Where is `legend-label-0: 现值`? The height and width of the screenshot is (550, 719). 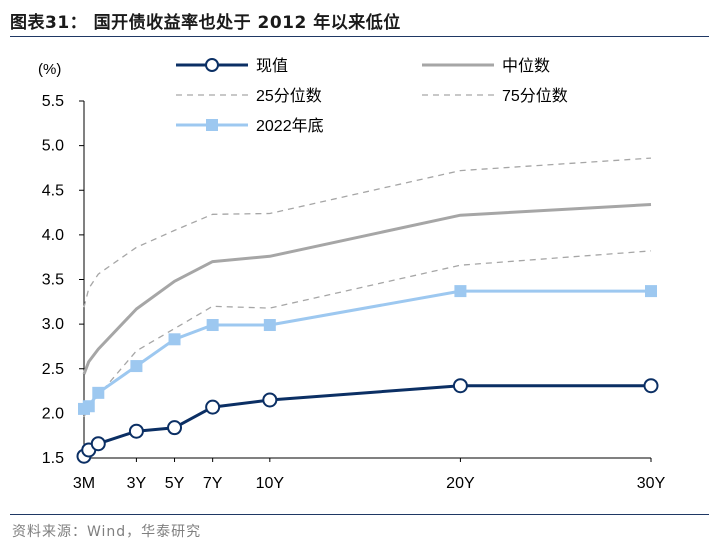
legend-label-0: 现值 is located at coordinates (272, 66).